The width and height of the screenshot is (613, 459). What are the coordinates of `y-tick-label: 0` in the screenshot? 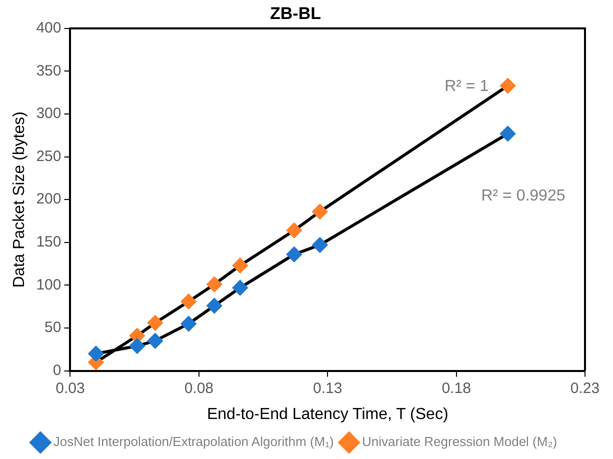 It's located at (57, 370).